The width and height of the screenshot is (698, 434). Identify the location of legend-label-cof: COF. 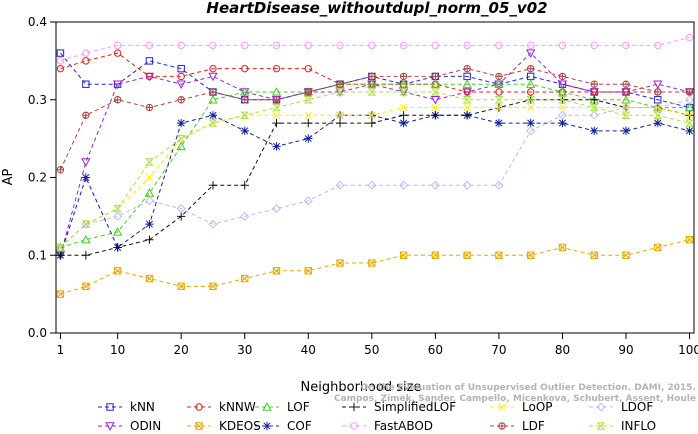
(299, 426).